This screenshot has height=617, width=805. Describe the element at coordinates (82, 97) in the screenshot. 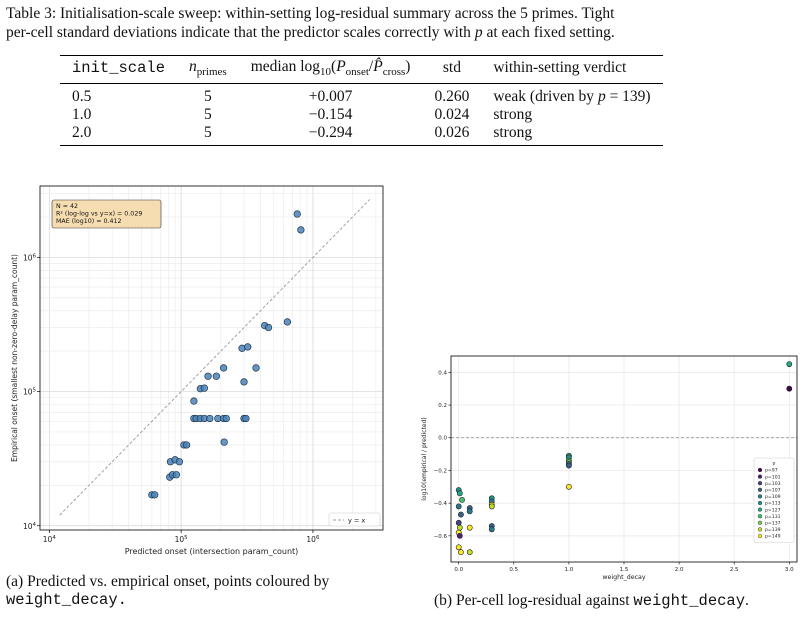

I see `table-cell: 0.5` at that location.